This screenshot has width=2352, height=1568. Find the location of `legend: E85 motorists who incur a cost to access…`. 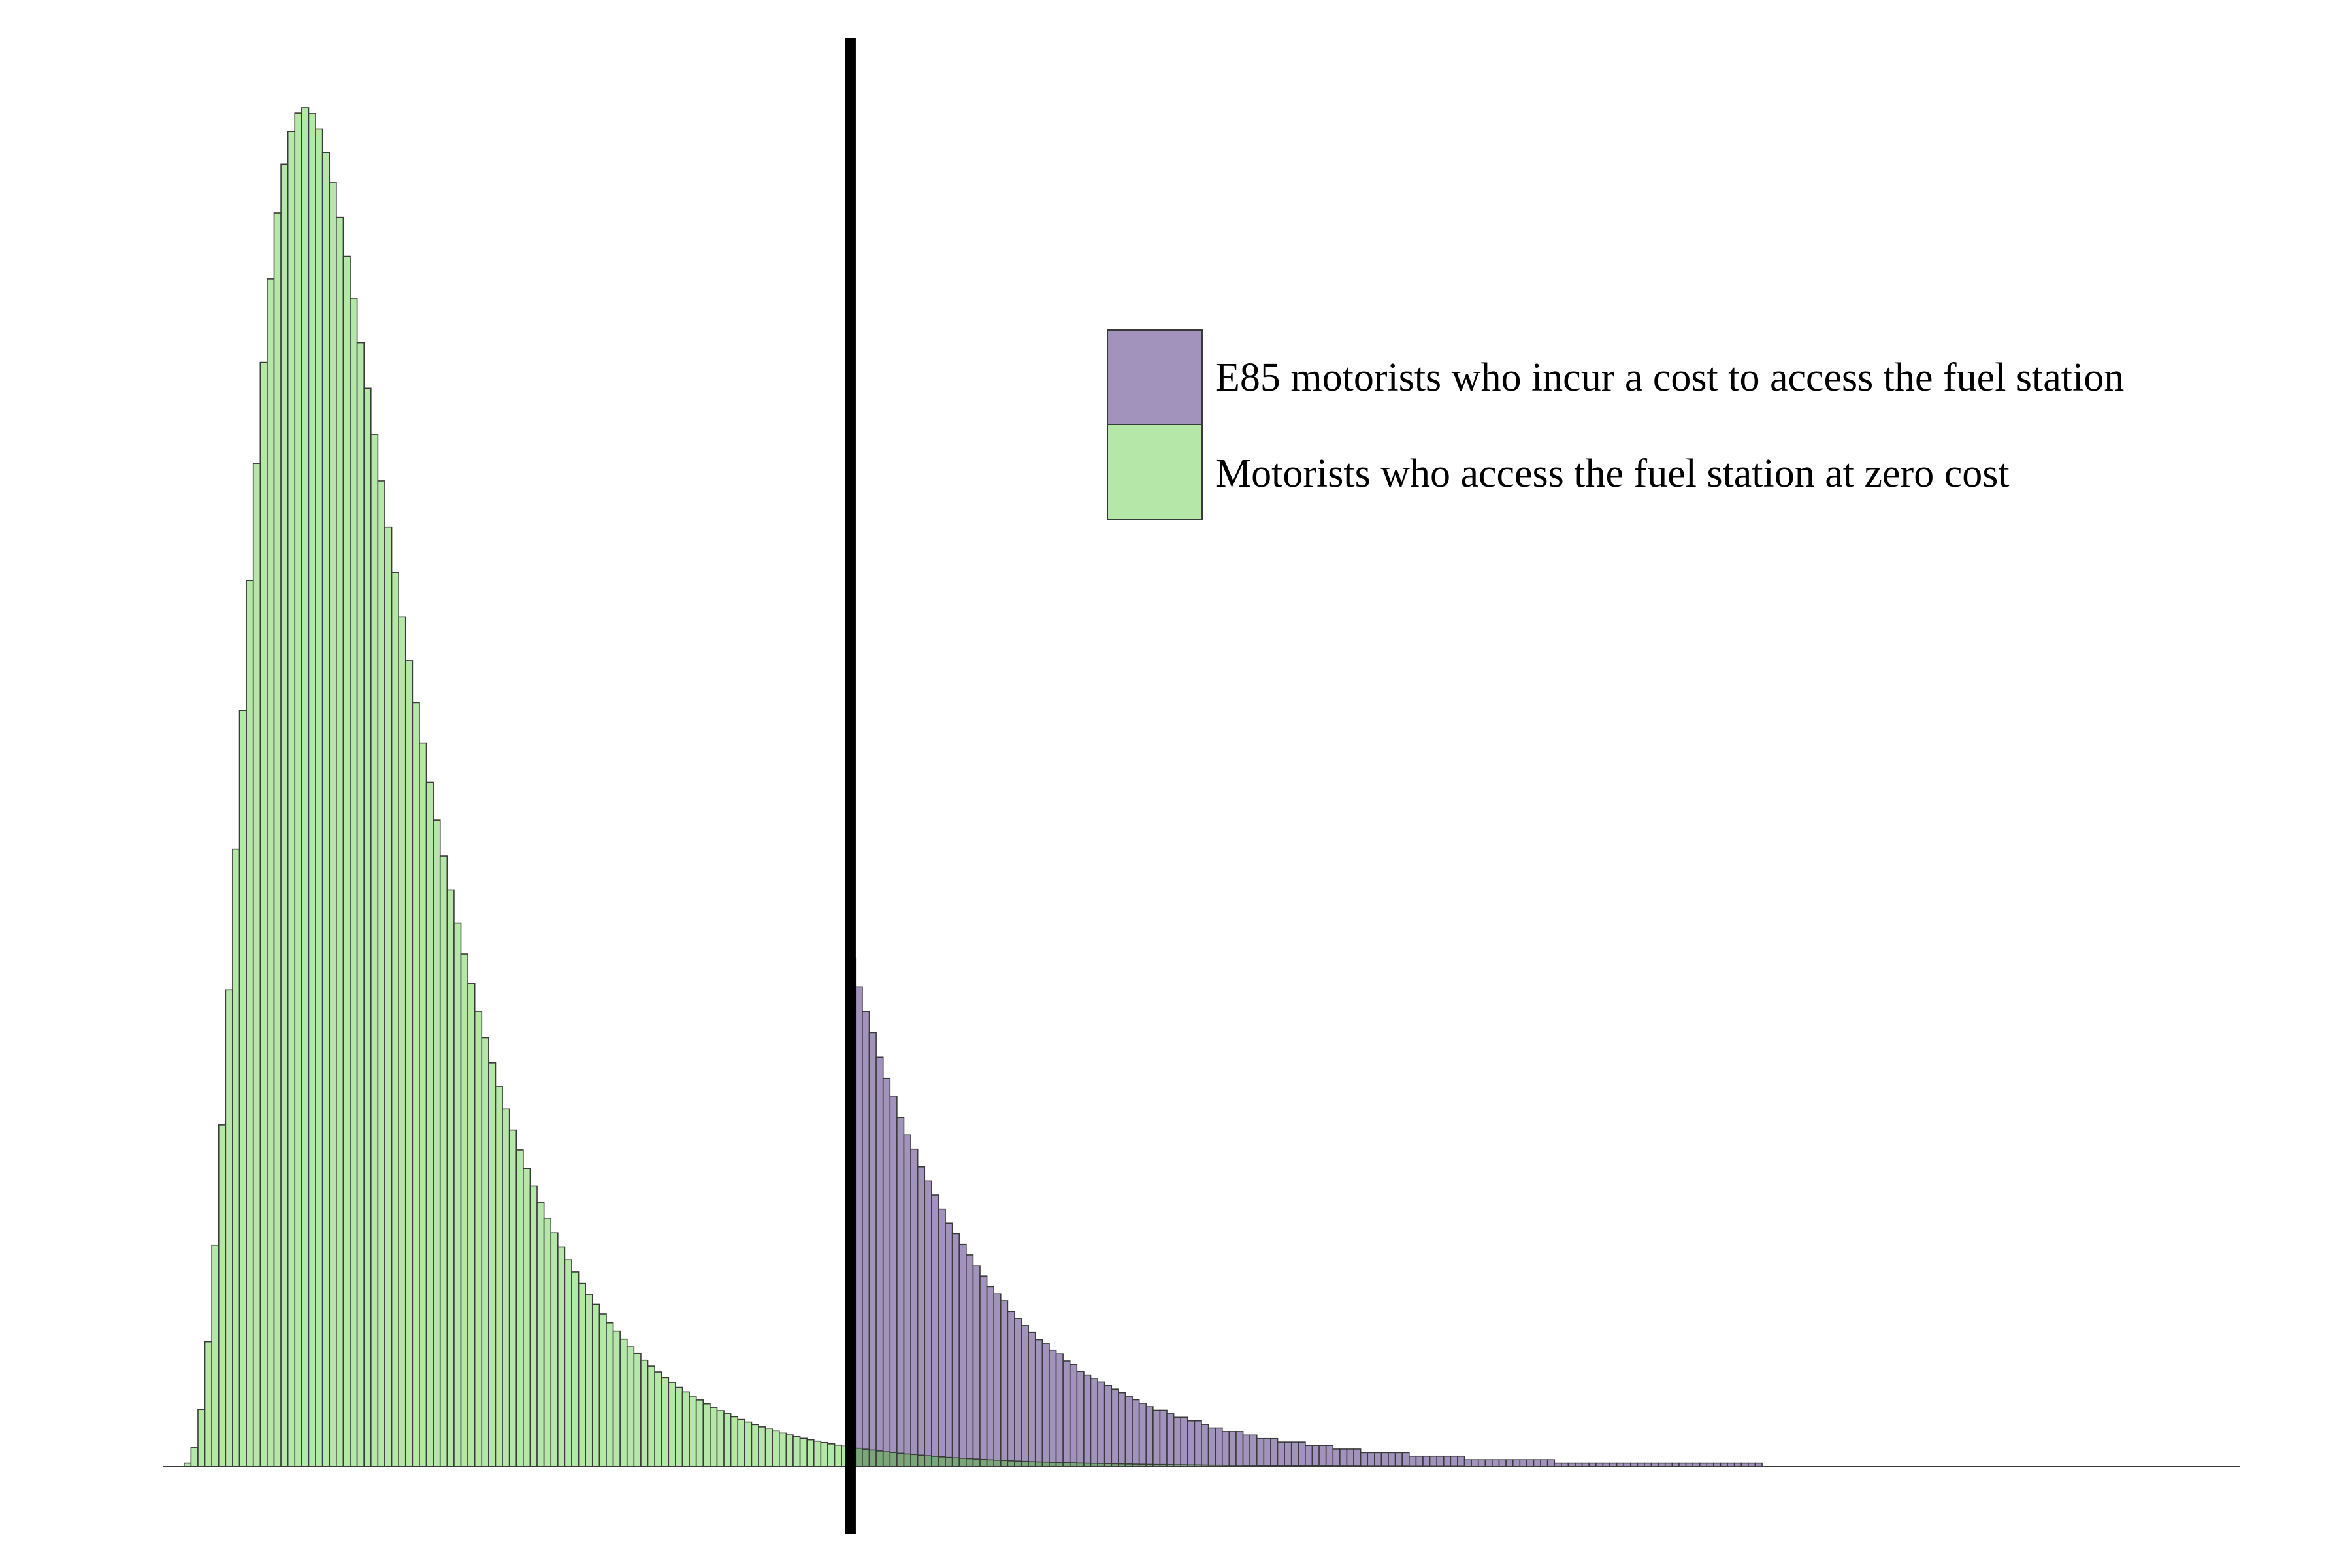

legend: E85 motorists who incur a cost to access… is located at coordinates (1615, 424).